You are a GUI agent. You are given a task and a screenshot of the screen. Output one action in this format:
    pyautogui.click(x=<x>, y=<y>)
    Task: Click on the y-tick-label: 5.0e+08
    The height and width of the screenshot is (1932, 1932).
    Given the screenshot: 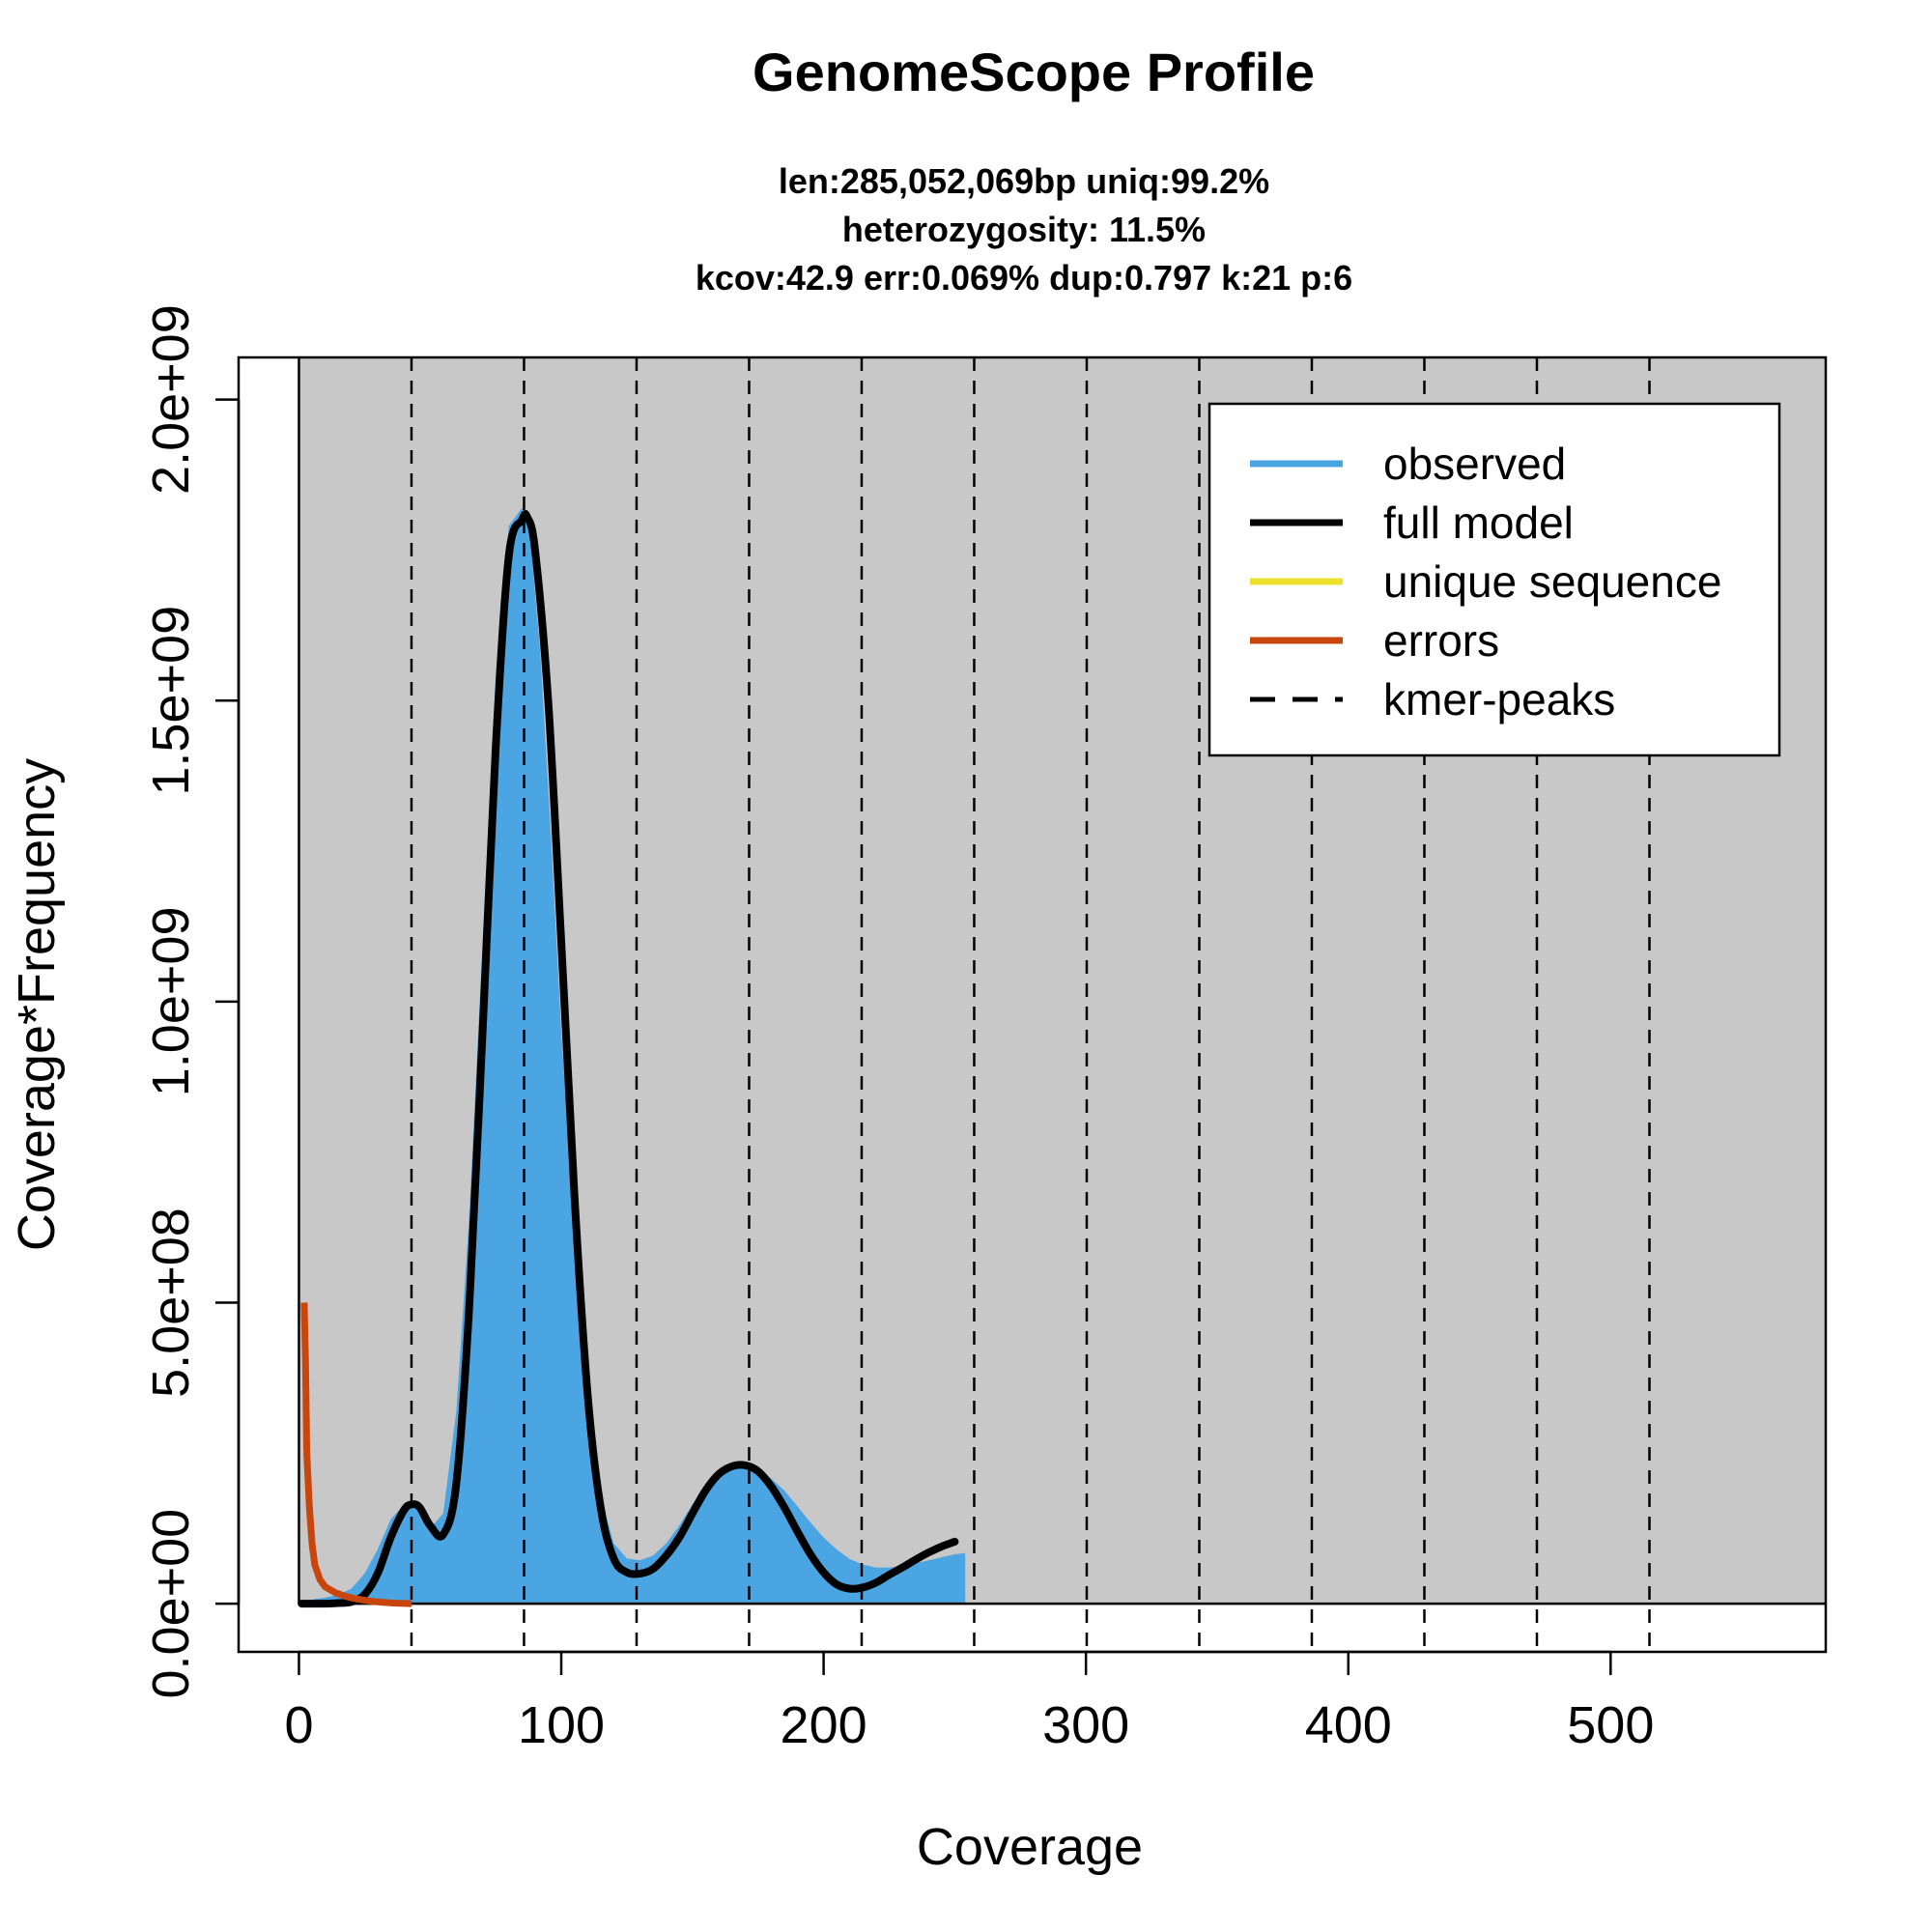 What is the action you would take?
    pyautogui.click(x=171, y=1303)
    